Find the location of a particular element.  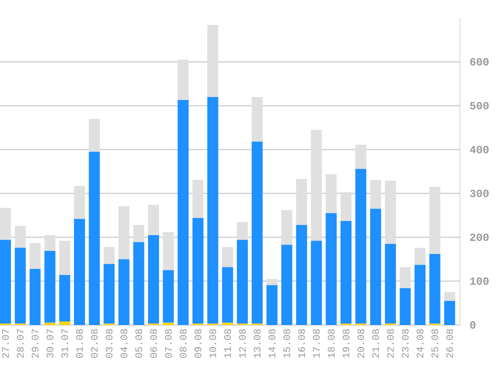

x-tick-label: 16.08 is located at coordinates (301, 343).